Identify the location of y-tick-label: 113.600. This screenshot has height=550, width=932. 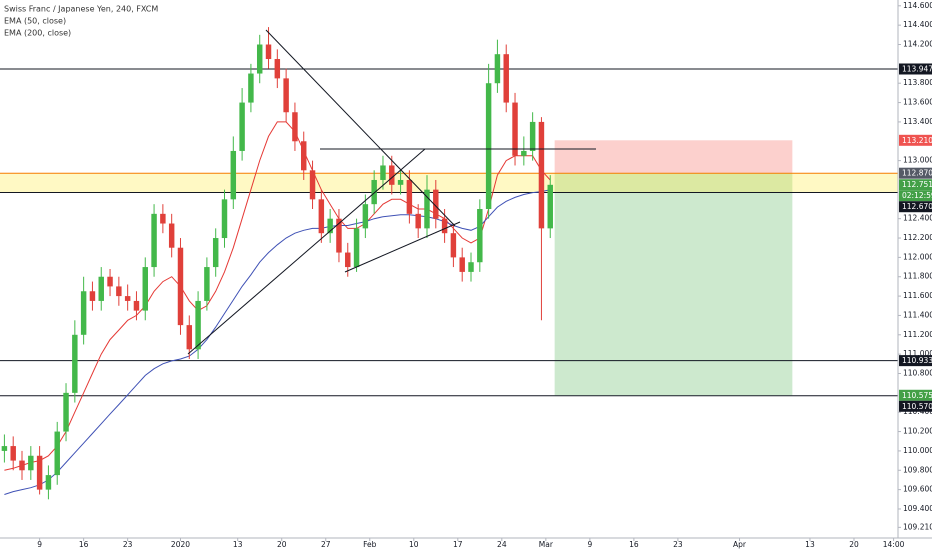
(917, 102).